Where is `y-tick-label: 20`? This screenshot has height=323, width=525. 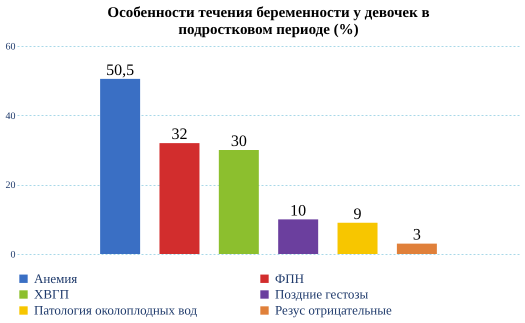 y-tick-label: 20 is located at coordinates (11, 186).